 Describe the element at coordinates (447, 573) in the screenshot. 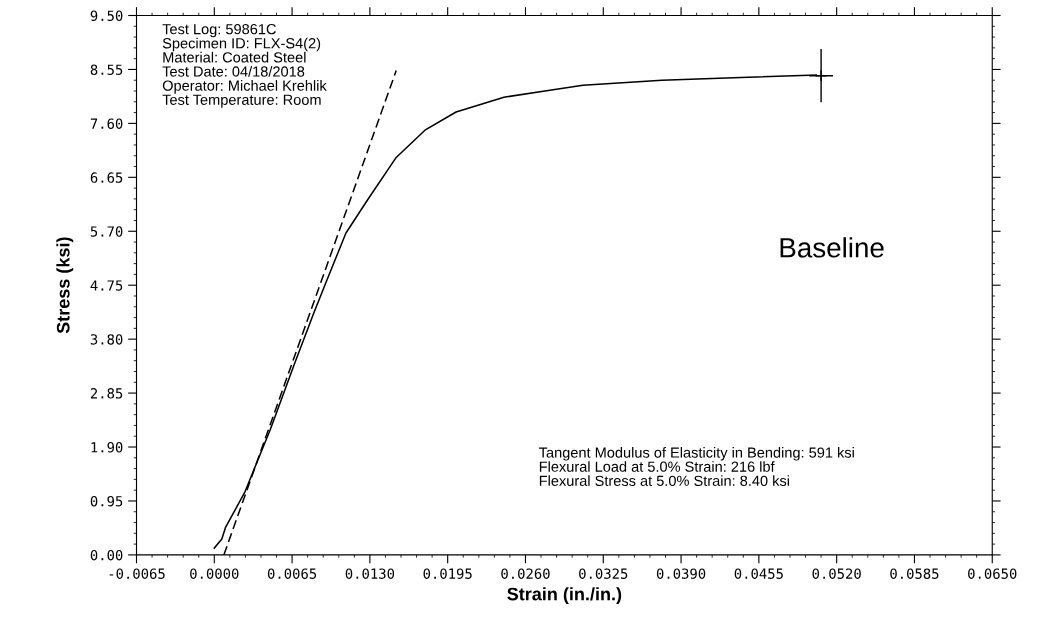

I see `x-tick-label: 0.0195` at that location.